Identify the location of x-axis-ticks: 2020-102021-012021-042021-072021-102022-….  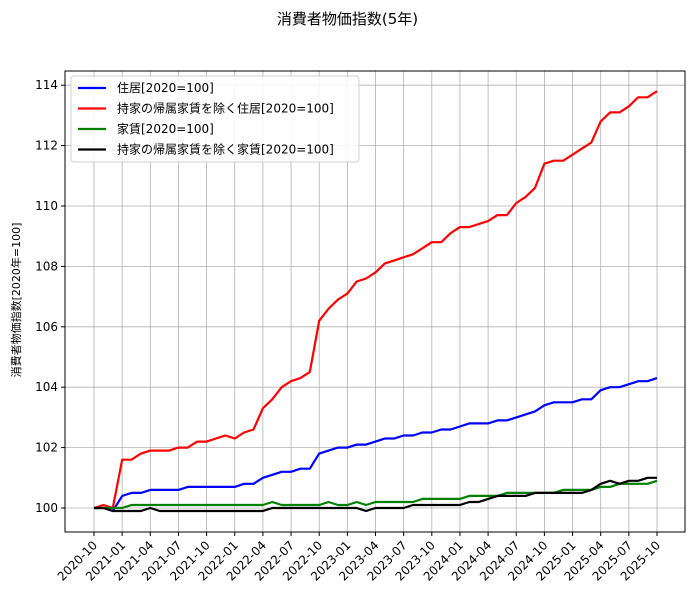
(359, 558).